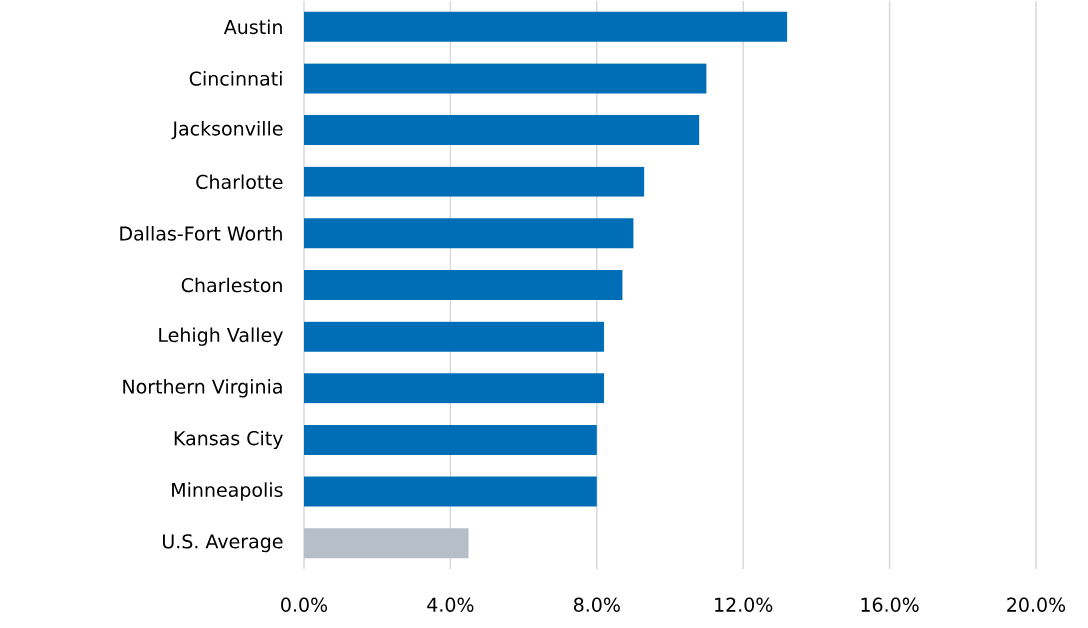  Describe the element at coordinates (228, 440) in the screenshot. I see `y-tick-label: Kansas City` at that location.